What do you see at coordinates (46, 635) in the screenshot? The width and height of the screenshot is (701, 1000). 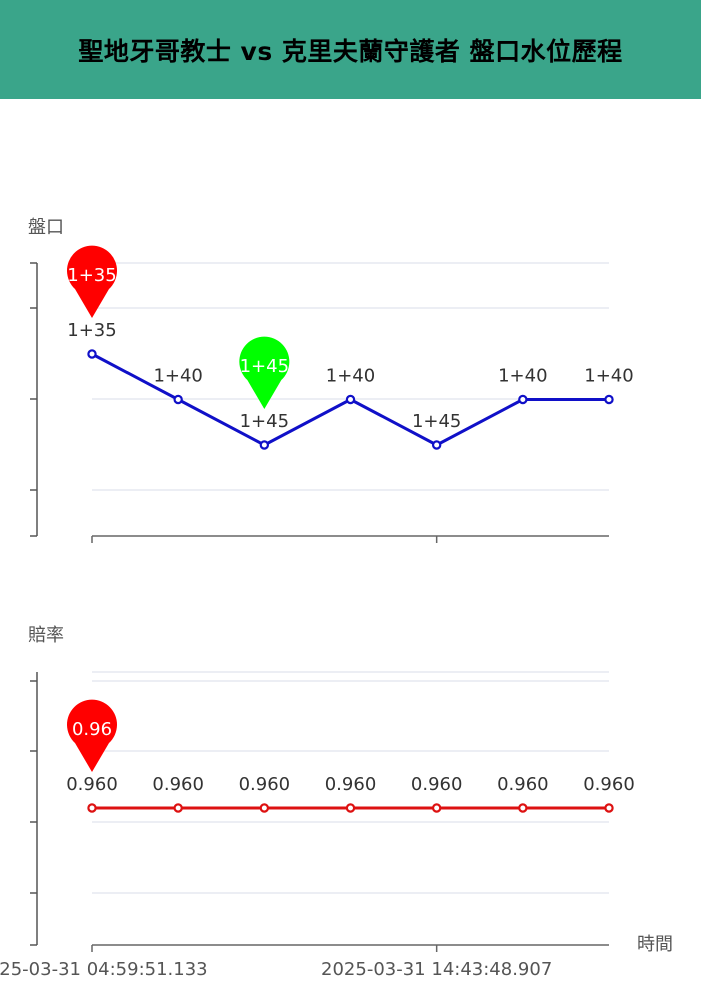 I see `y-axis-label: 賠率` at bounding box center [46, 635].